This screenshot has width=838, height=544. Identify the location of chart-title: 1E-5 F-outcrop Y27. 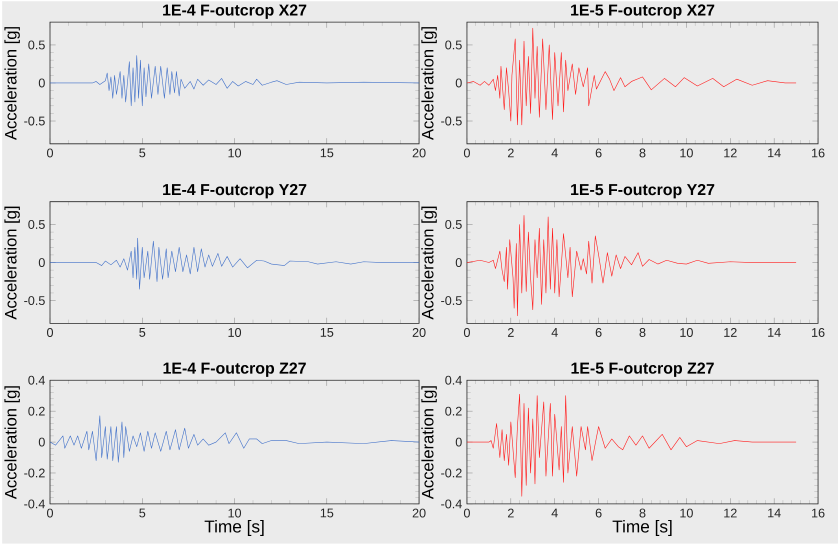
(642, 191).